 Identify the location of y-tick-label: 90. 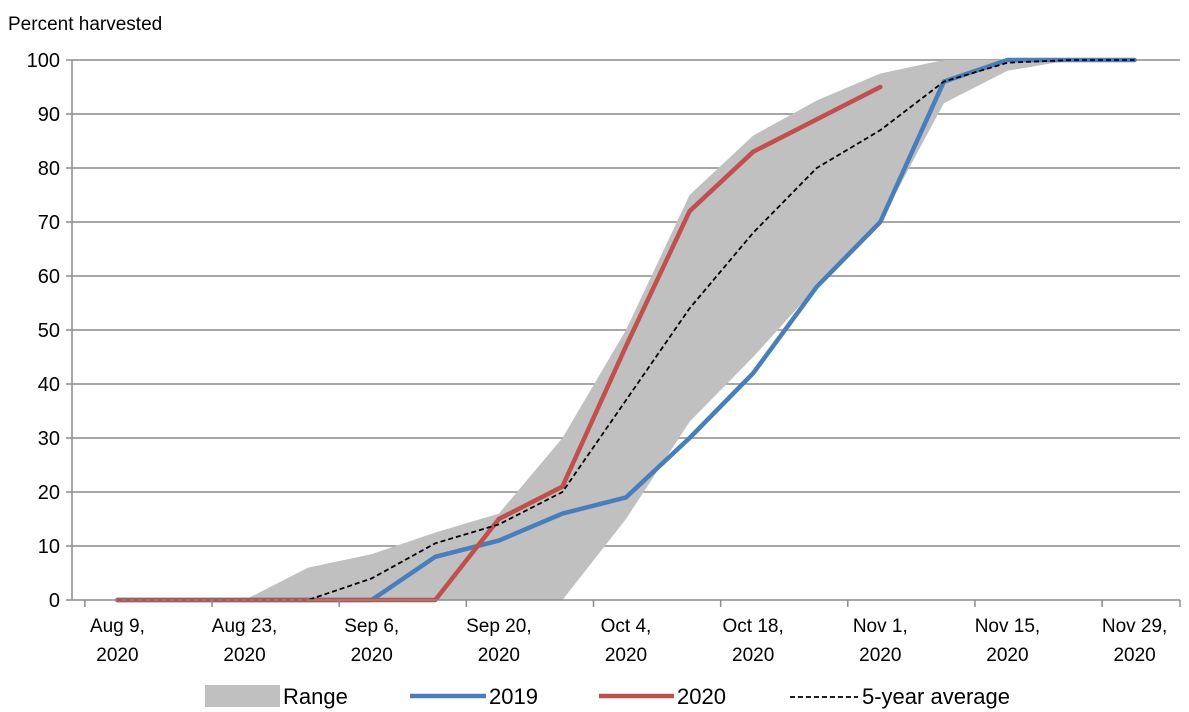
(49, 115).